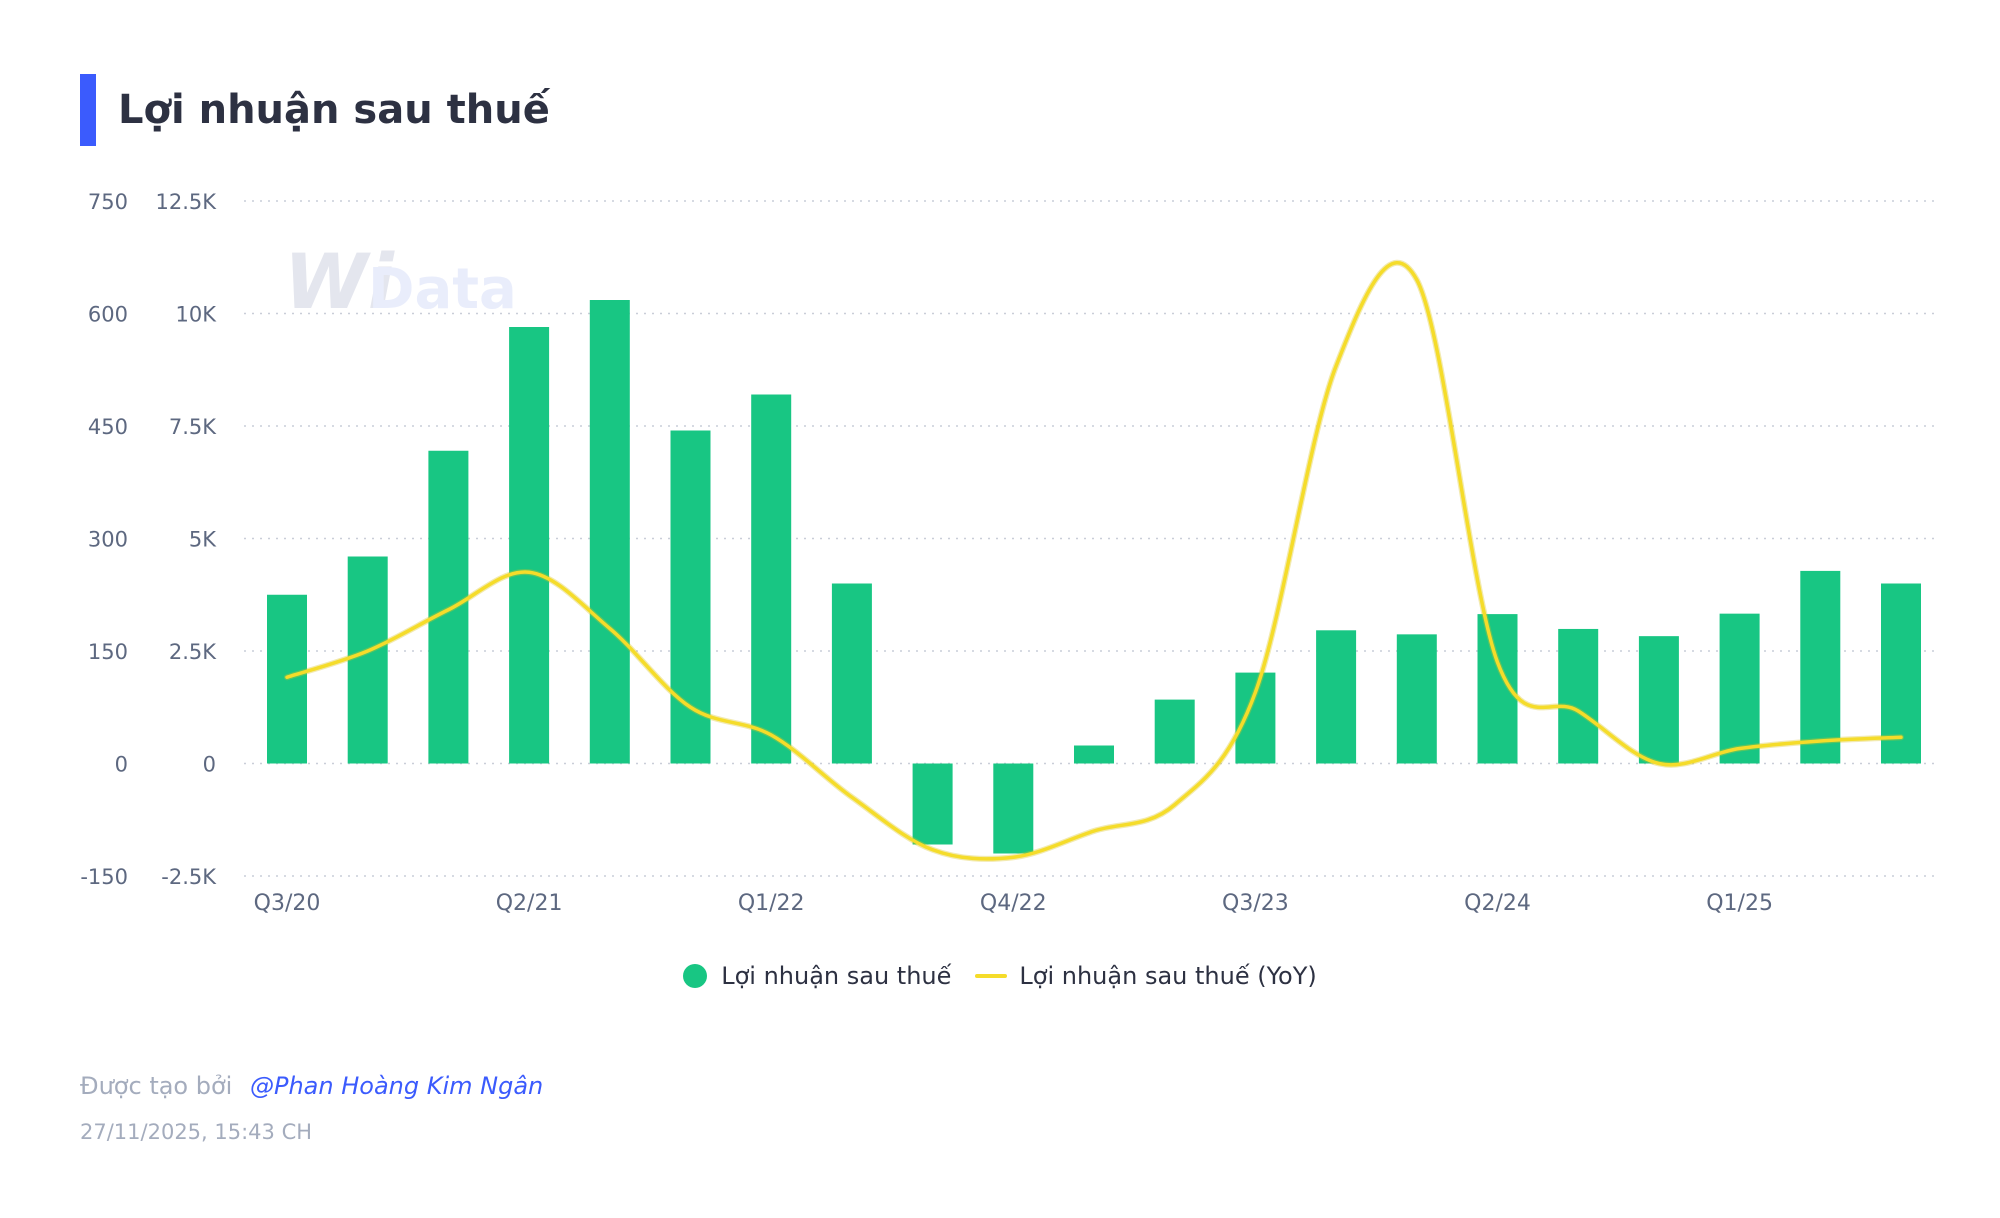 This screenshot has height=1218, width=2000. I want to click on x-axis: Q3/20 Q2/21 Q1/22 Q4/22 Q3/23 Q2/24 Q1/25, so click(1013, 903).